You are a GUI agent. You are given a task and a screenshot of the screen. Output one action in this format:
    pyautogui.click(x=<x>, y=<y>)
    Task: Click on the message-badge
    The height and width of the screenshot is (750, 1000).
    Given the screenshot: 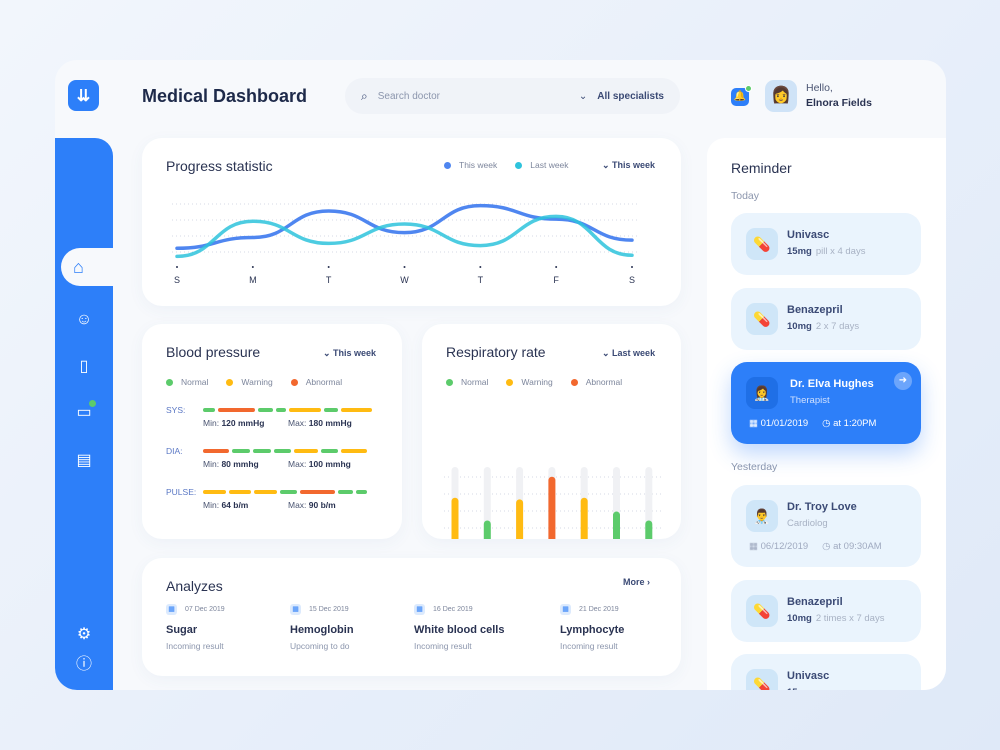 What is the action you would take?
    pyautogui.click(x=92, y=403)
    